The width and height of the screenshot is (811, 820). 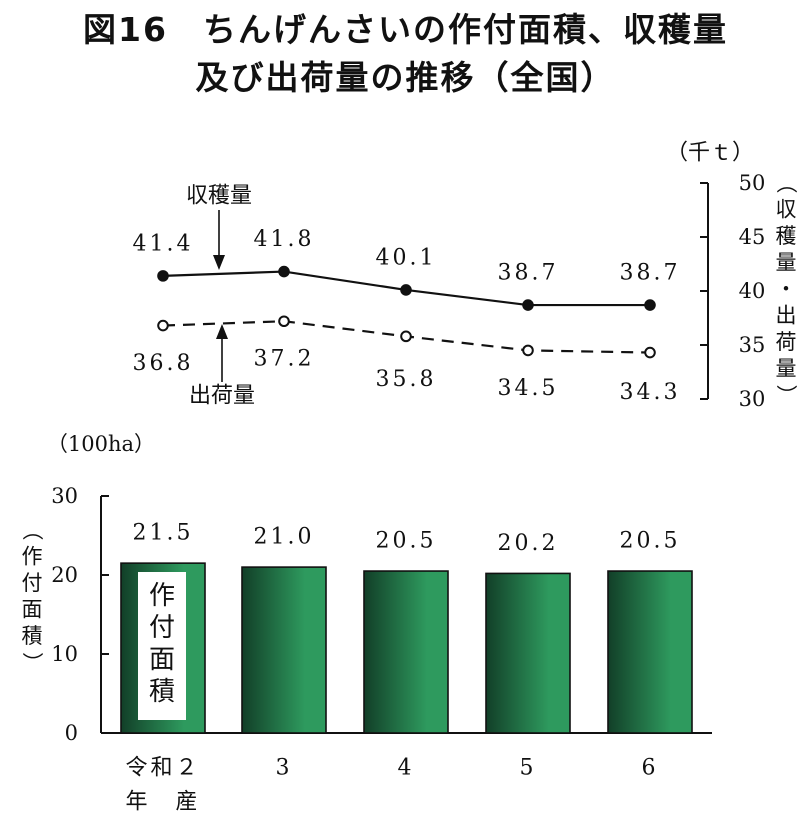 What do you see at coordinates (752, 291) in the screenshot?
I see `y-tick-label-40: 40` at bounding box center [752, 291].